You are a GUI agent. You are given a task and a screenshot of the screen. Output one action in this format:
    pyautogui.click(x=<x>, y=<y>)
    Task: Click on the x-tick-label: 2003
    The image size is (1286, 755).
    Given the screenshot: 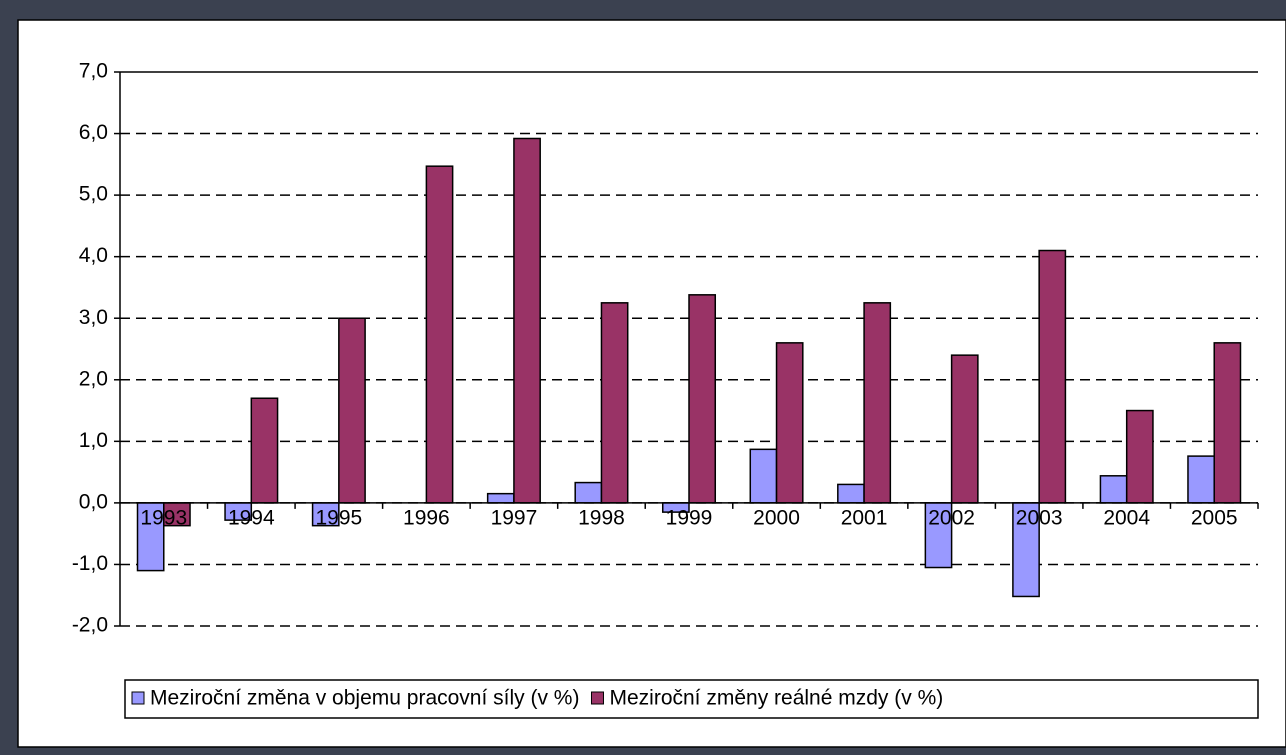 What is the action you would take?
    pyautogui.click(x=1039, y=517)
    